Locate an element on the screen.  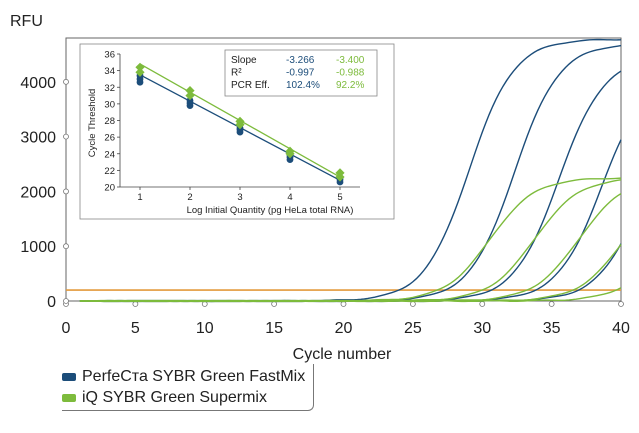
inset-point-perfecta is located at coordinates (190, 100).